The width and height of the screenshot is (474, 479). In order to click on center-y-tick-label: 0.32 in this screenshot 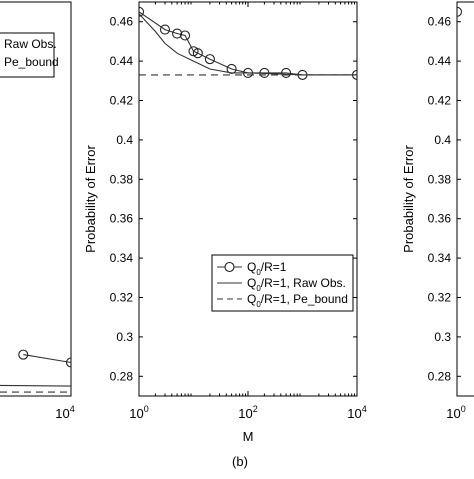, I will do `click(122, 298)`.